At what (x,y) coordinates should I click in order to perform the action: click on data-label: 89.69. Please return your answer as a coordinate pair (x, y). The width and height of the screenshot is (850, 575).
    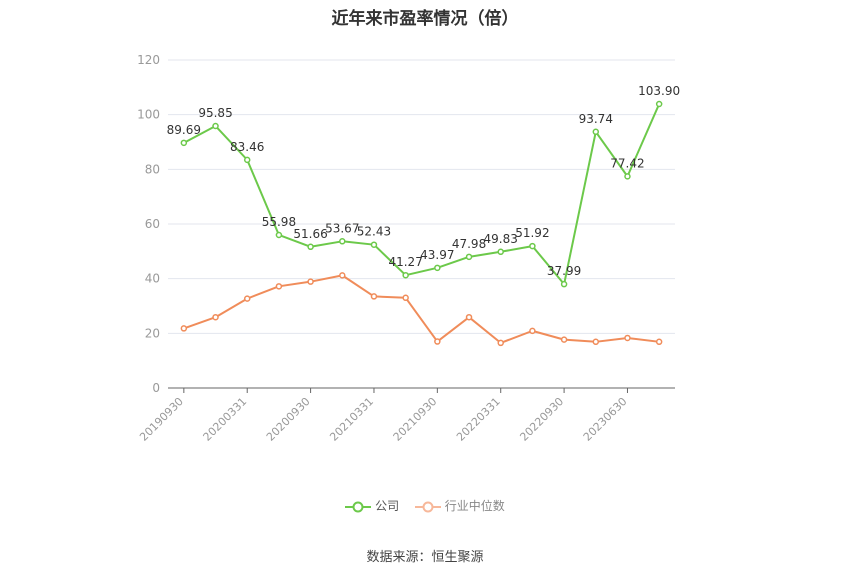
    Looking at the image, I should click on (184, 130).